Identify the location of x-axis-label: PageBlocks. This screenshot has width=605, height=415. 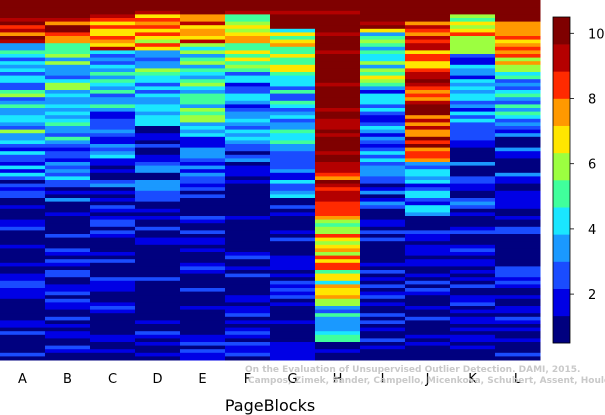
(270, 405).